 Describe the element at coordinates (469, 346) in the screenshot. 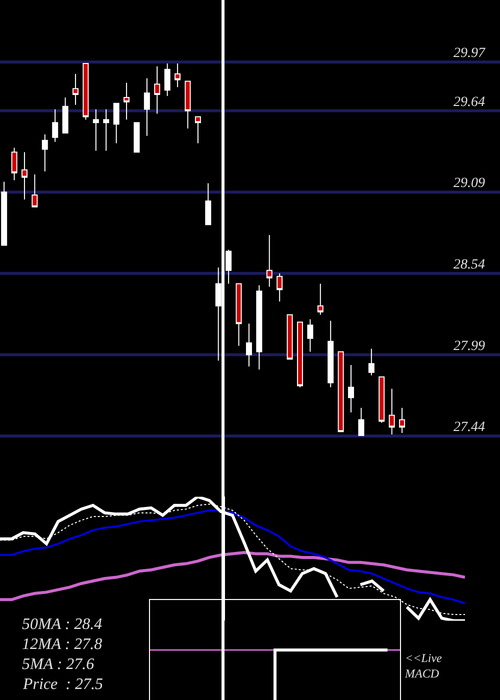

I see `y-tick-label: 27.99` at that location.